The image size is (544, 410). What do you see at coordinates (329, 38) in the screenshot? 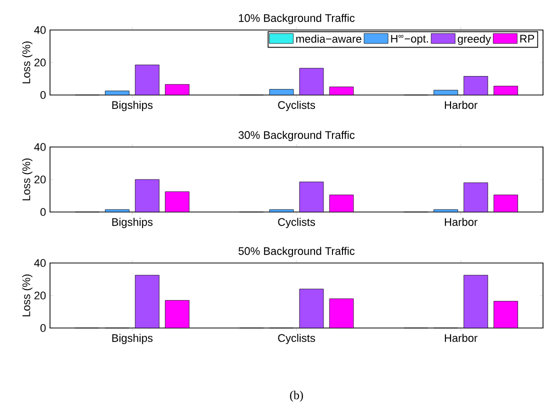
I see `legend-label: media−aware` at bounding box center [329, 38].